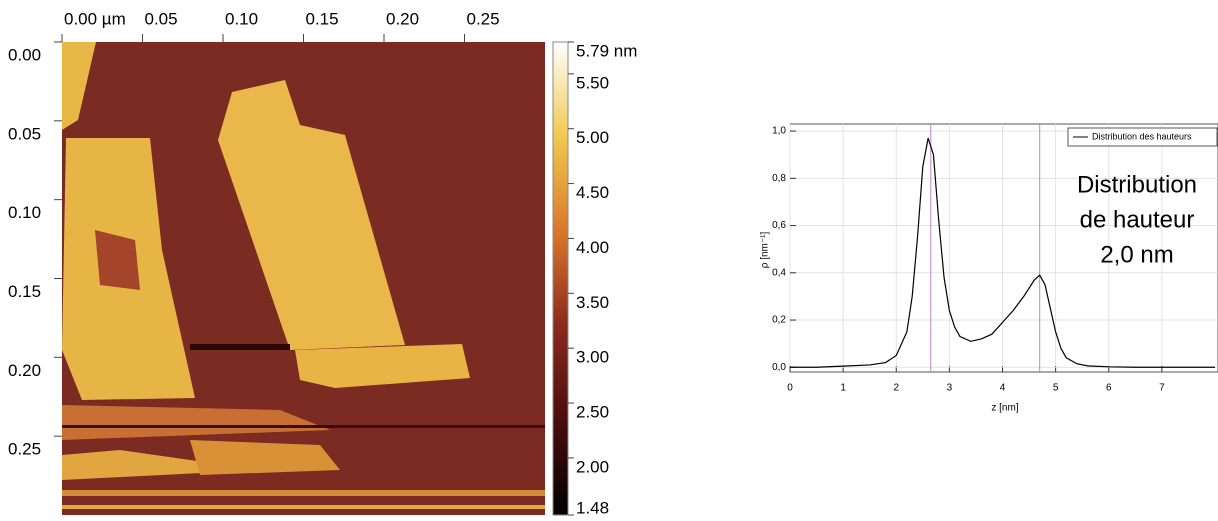 The width and height of the screenshot is (1218, 521). Describe the element at coordinates (779, 225) in the screenshot. I see `y-tick-label: 0,6` at that location.